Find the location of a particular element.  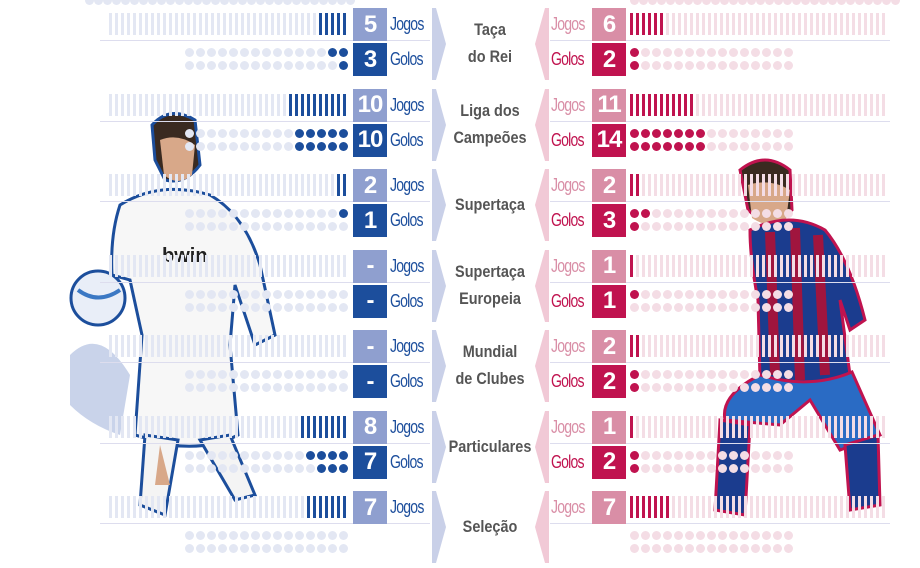

golos-label: Golos is located at coordinates (568, 300).